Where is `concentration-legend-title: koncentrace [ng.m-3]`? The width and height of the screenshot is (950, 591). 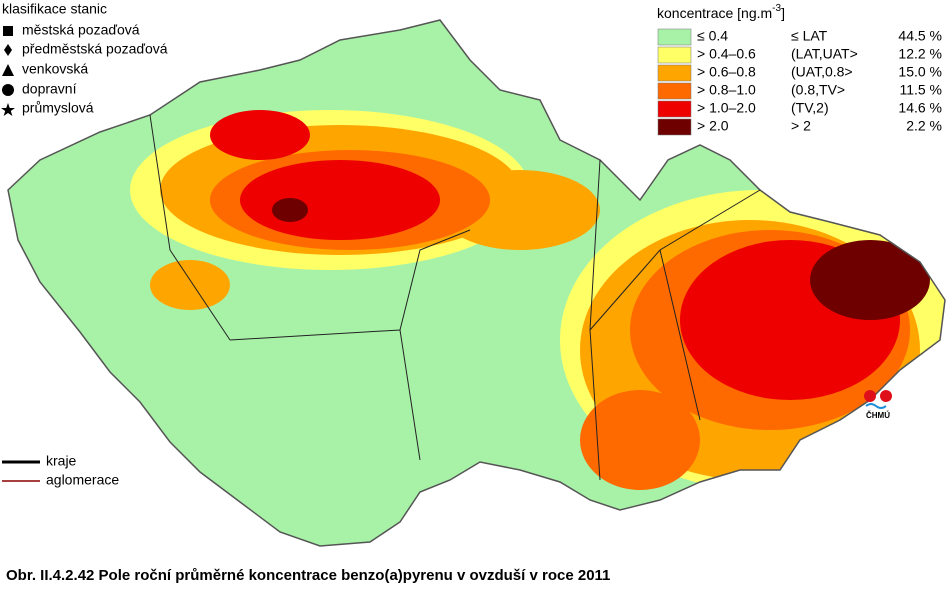
concentration-legend-title: koncentrace [ng.m-3] is located at coordinates (721, 12).